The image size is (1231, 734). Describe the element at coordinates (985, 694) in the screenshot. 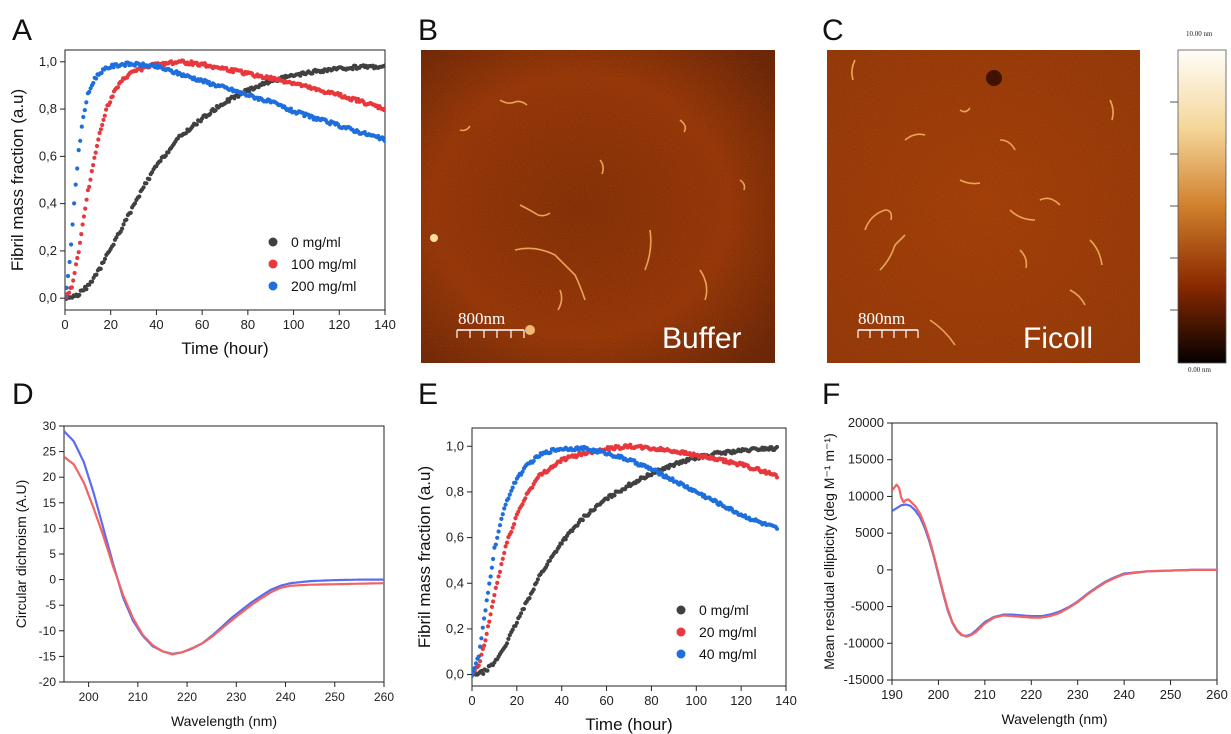

I see `x-tick-label: 210` at that location.